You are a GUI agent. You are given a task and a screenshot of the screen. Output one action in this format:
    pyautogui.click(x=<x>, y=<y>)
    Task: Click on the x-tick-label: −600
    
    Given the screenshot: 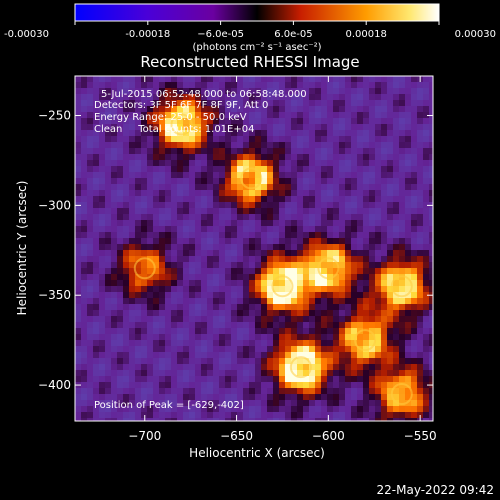 What is the action you would take?
    pyautogui.click(x=328, y=436)
    